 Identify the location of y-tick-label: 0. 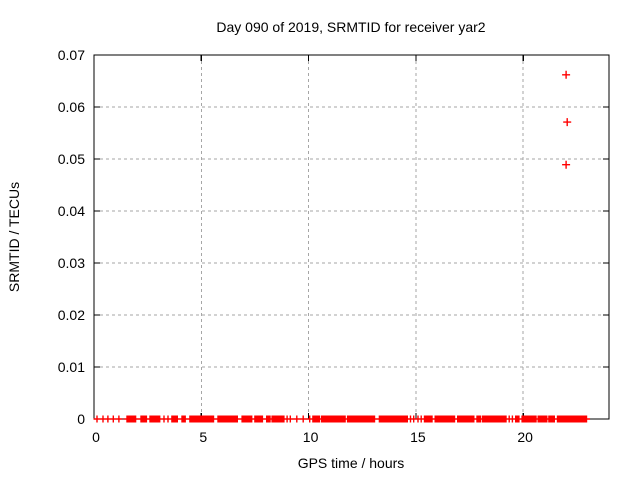
(81, 419).